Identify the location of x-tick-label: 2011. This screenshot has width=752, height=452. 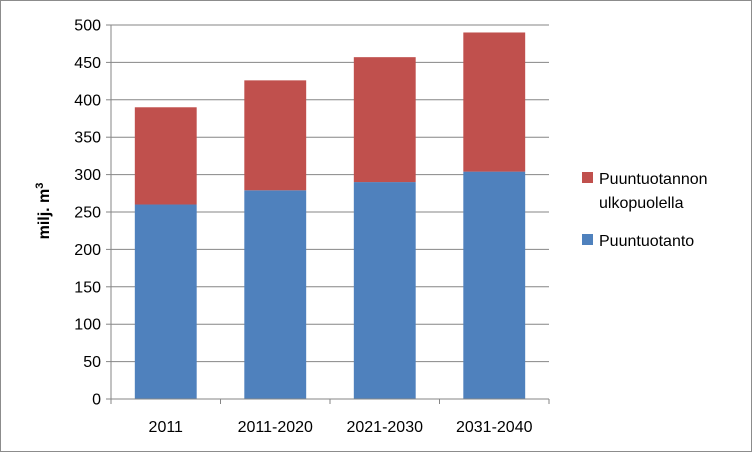
(166, 427).